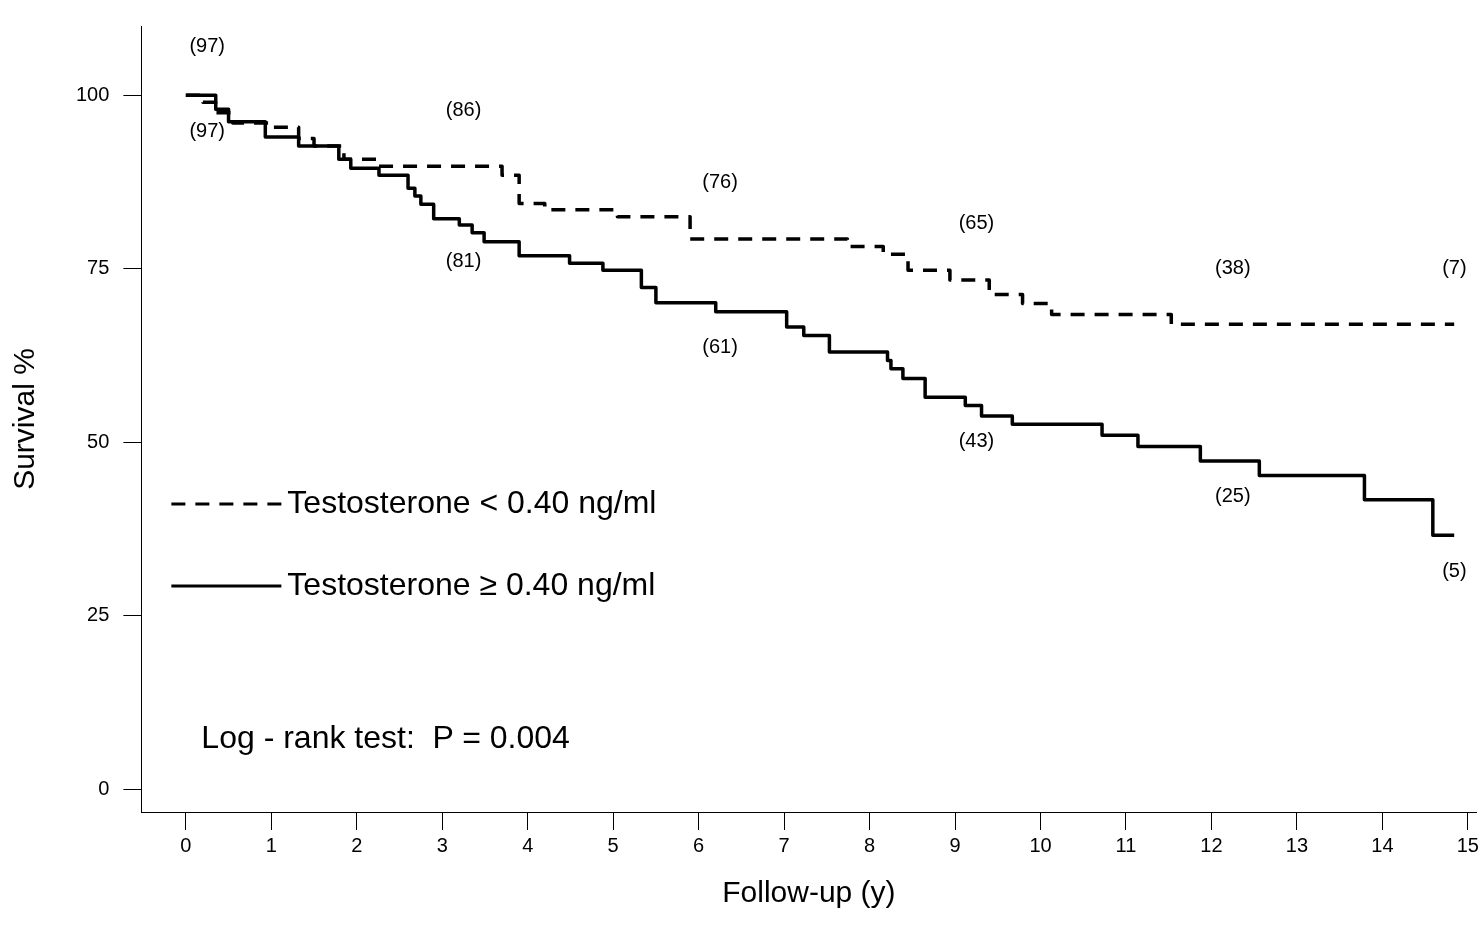 This screenshot has width=1483, height=926. What do you see at coordinates (1211, 844) in the screenshot?
I see `x-tick-label: 12` at bounding box center [1211, 844].